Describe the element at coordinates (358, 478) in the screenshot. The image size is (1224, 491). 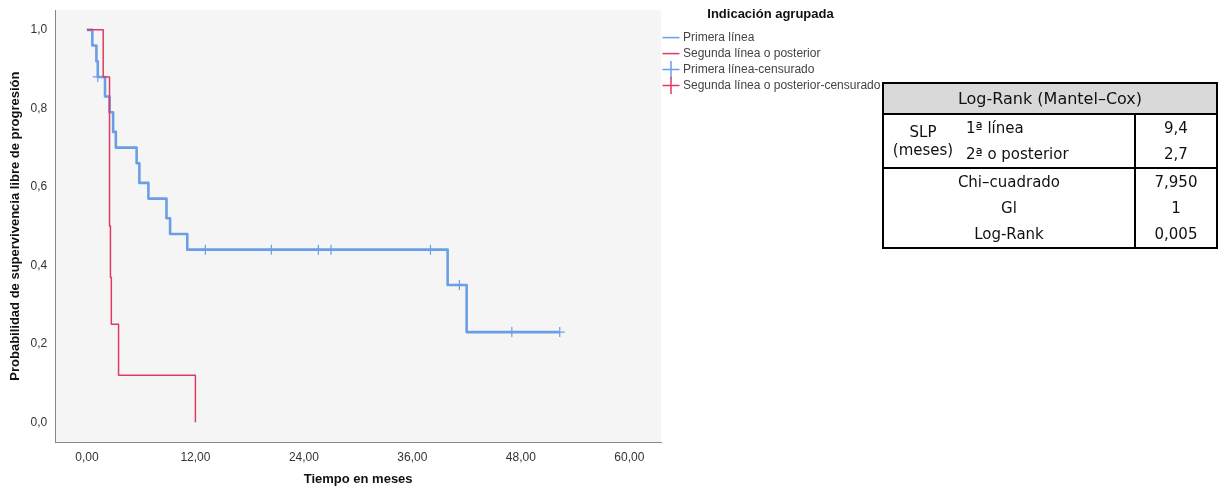
I see `x-axis-title: Tiempo en meses` at that location.